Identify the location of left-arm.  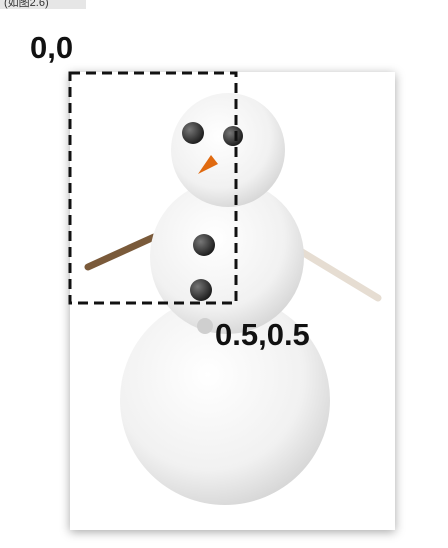
(121, 252).